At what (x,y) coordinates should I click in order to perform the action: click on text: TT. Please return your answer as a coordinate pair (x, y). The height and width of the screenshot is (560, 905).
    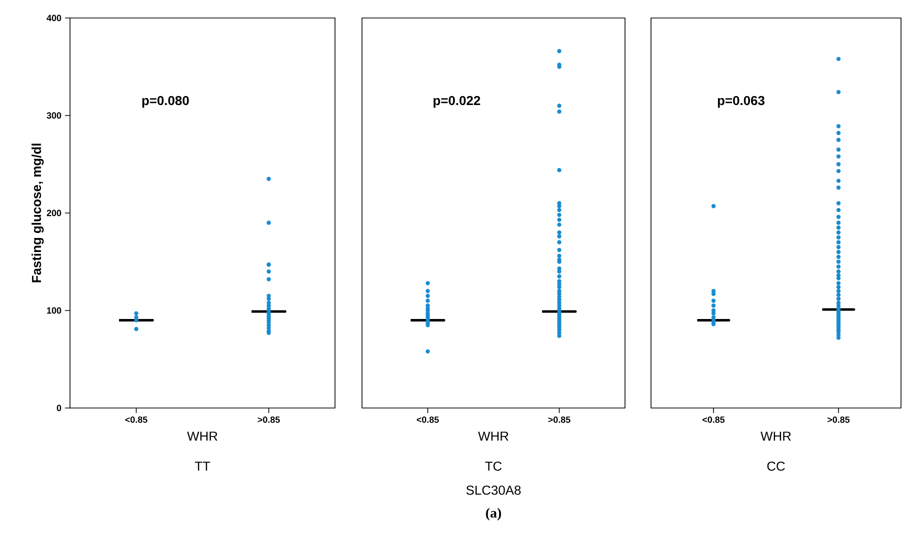
    Looking at the image, I should click on (202, 466).